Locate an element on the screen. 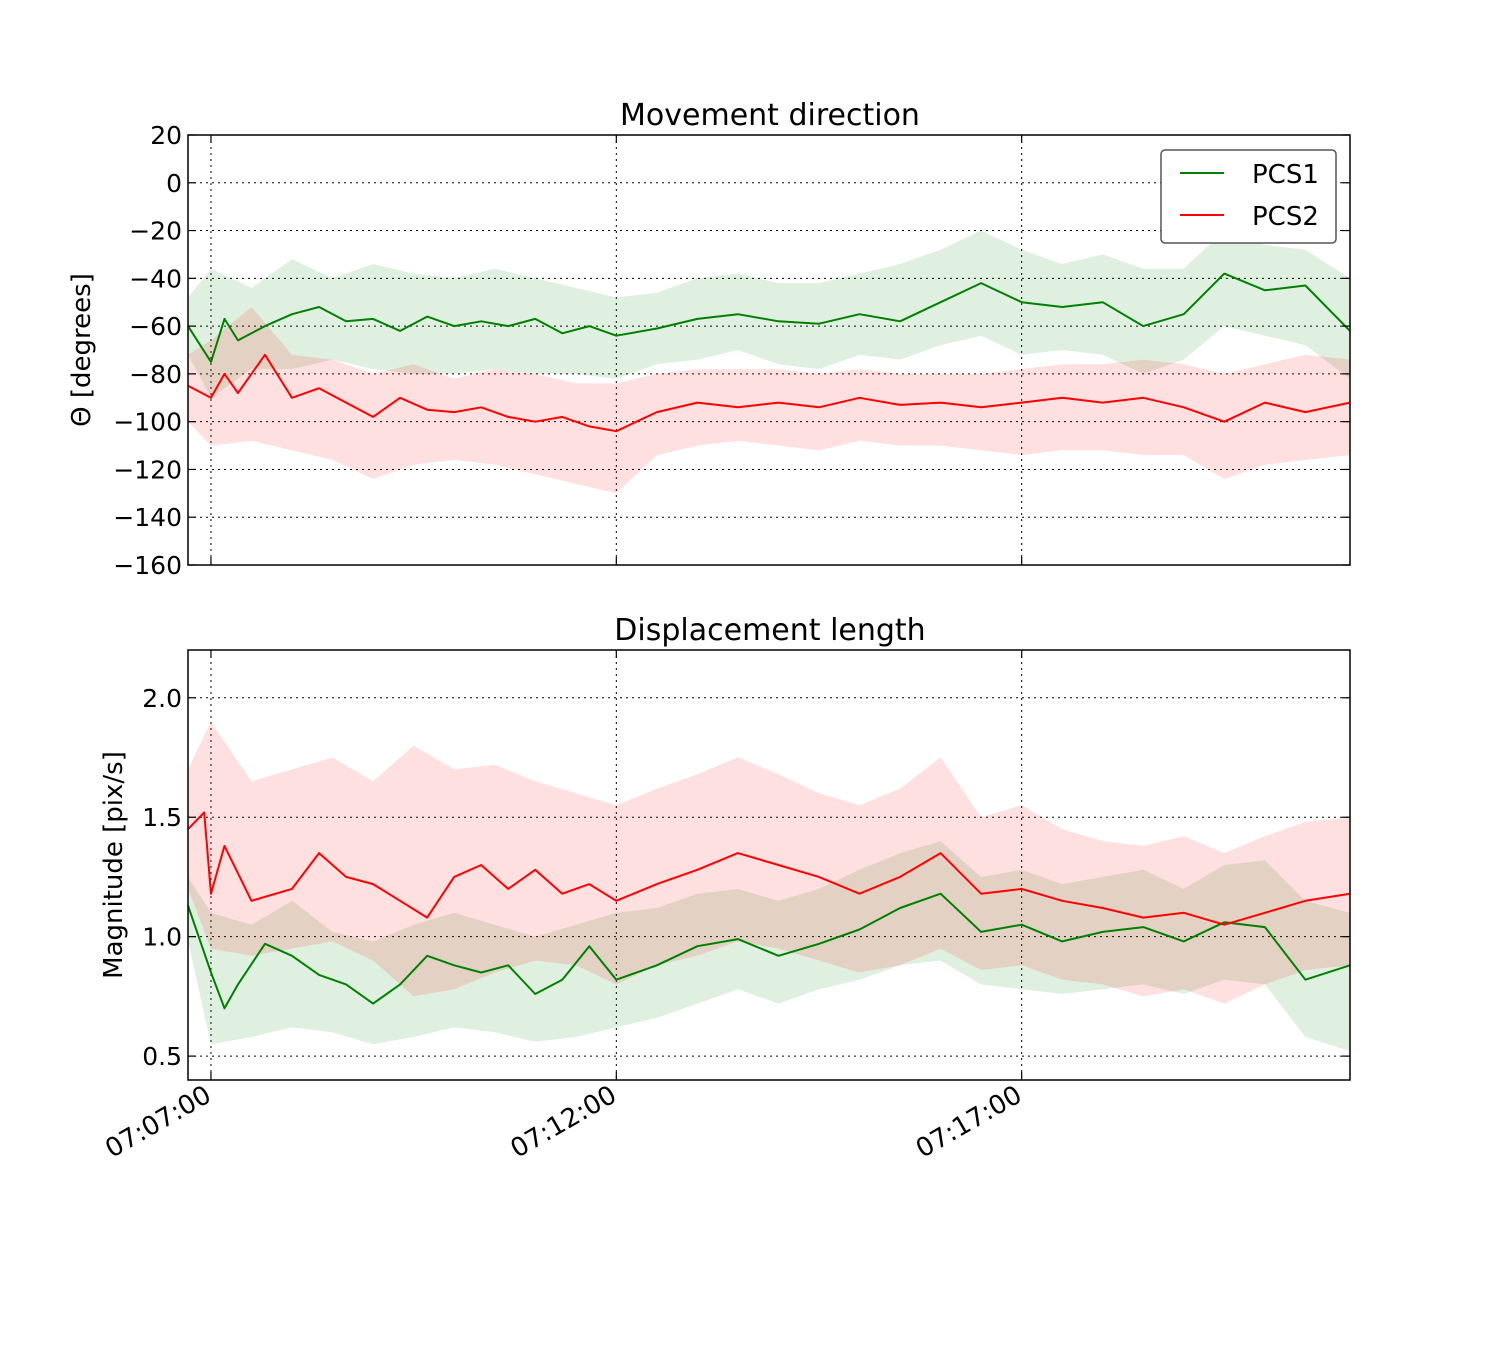 This screenshot has width=1500, height=1350. band-pcs2 is located at coordinates (769, 400).